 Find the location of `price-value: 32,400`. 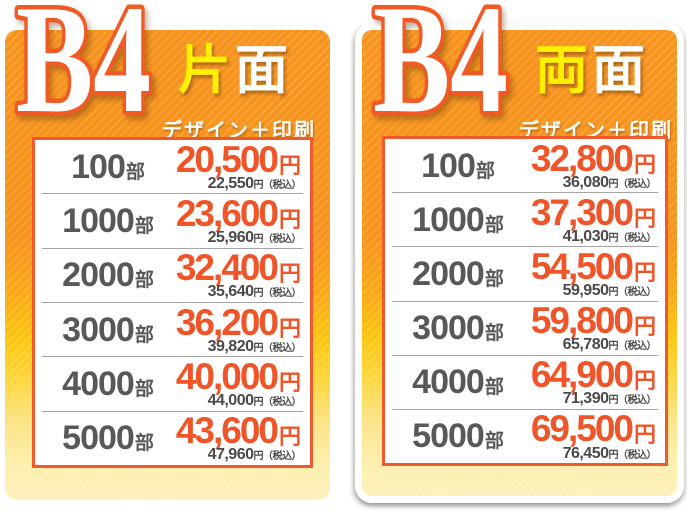

price-value: 32,400 is located at coordinates (227, 268).